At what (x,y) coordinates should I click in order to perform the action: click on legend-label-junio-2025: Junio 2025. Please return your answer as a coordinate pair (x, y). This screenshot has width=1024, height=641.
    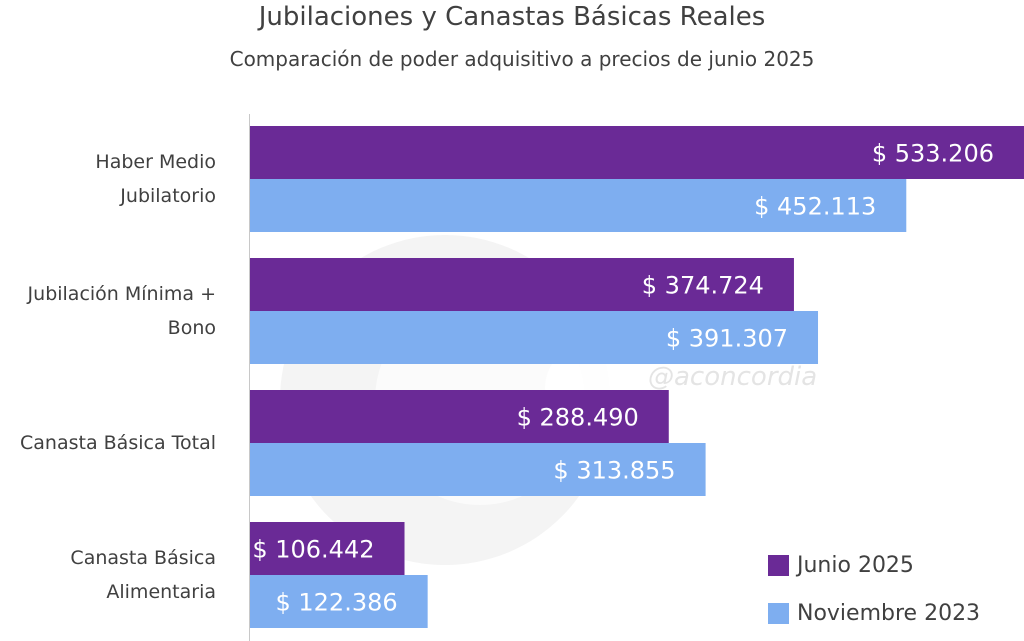
    Looking at the image, I should click on (855, 565).